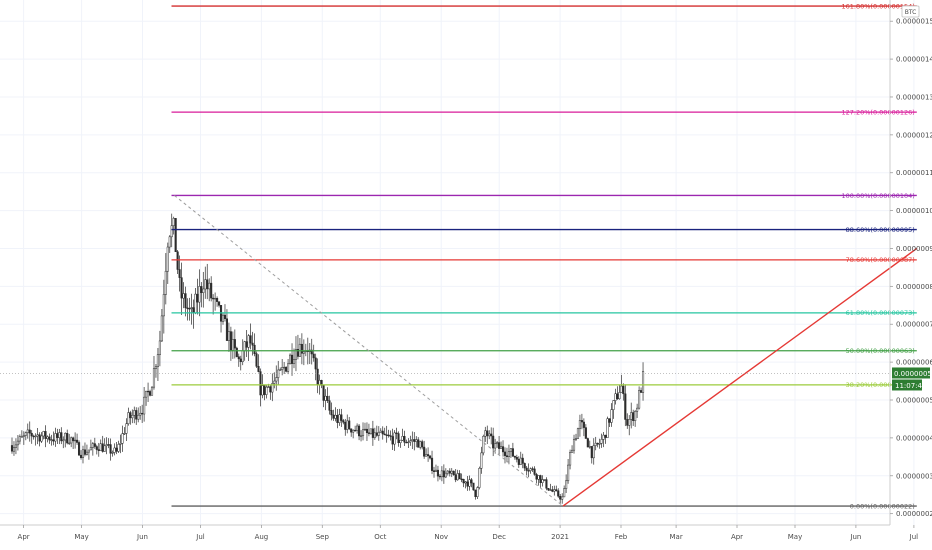  Describe the element at coordinates (380, 537) in the screenshot. I see `time-tick-label: Oct` at that location.